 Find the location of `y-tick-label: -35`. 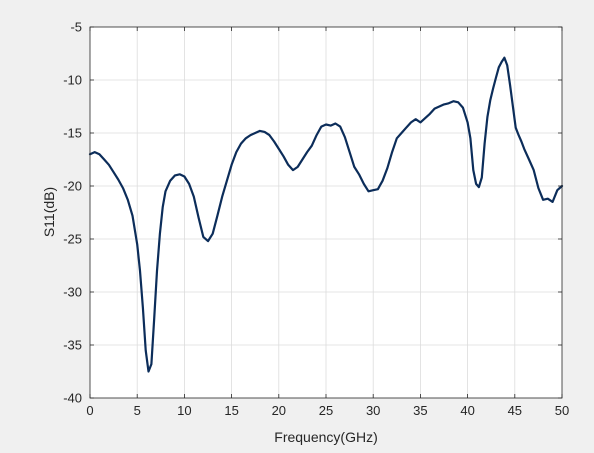

y-tick-label: -35 is located at coordinates (72, 345).